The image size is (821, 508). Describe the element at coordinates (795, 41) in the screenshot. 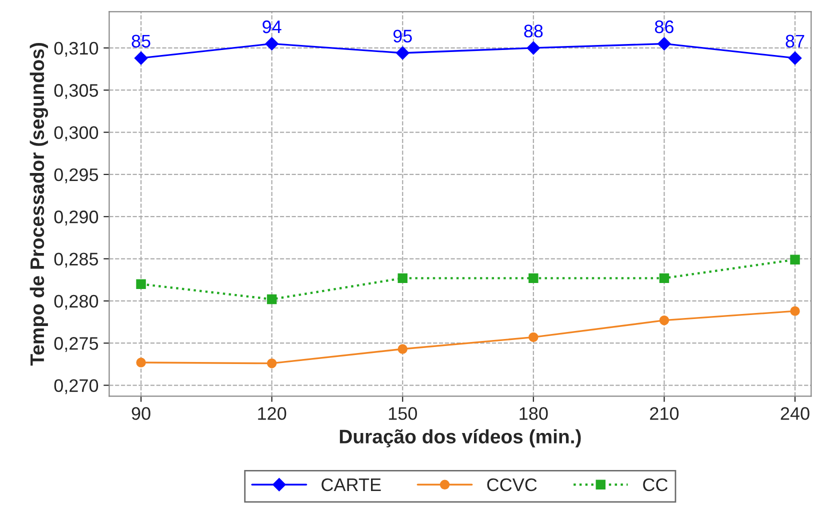

I see `annotation: 87` at that location.